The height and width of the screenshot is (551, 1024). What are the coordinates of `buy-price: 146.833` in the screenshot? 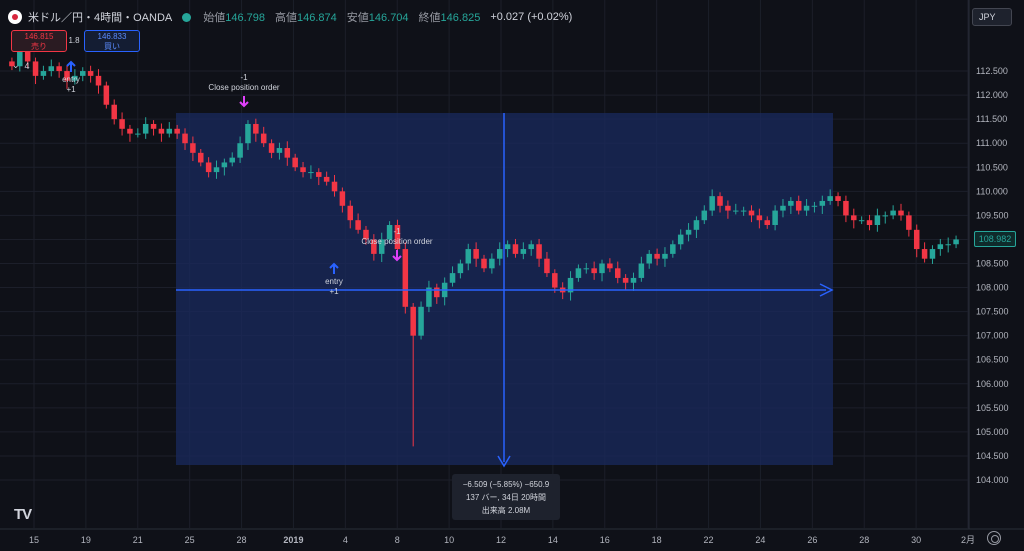 It's located at (112, 36).